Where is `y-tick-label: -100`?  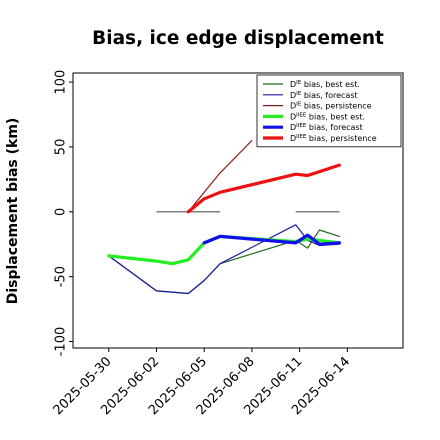 y-tick-label: -100 is located at coordinates (61, 342).